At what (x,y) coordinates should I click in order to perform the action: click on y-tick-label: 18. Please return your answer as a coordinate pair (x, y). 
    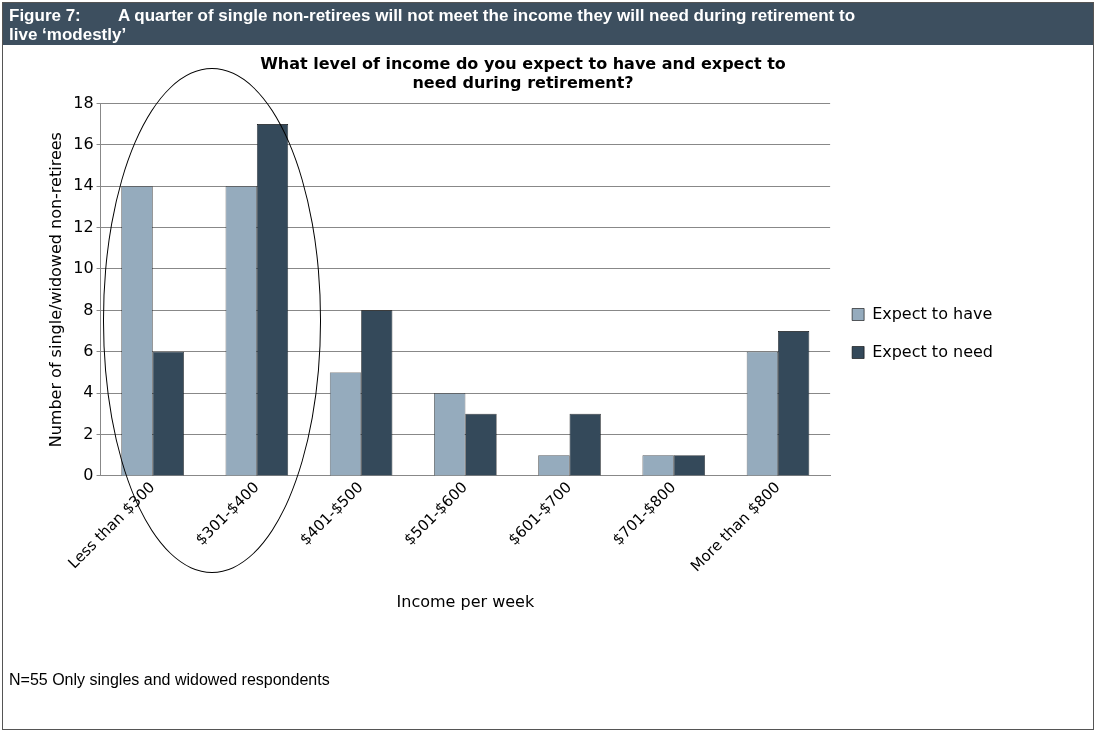
    Looking at the image, I should click on (83, 102).